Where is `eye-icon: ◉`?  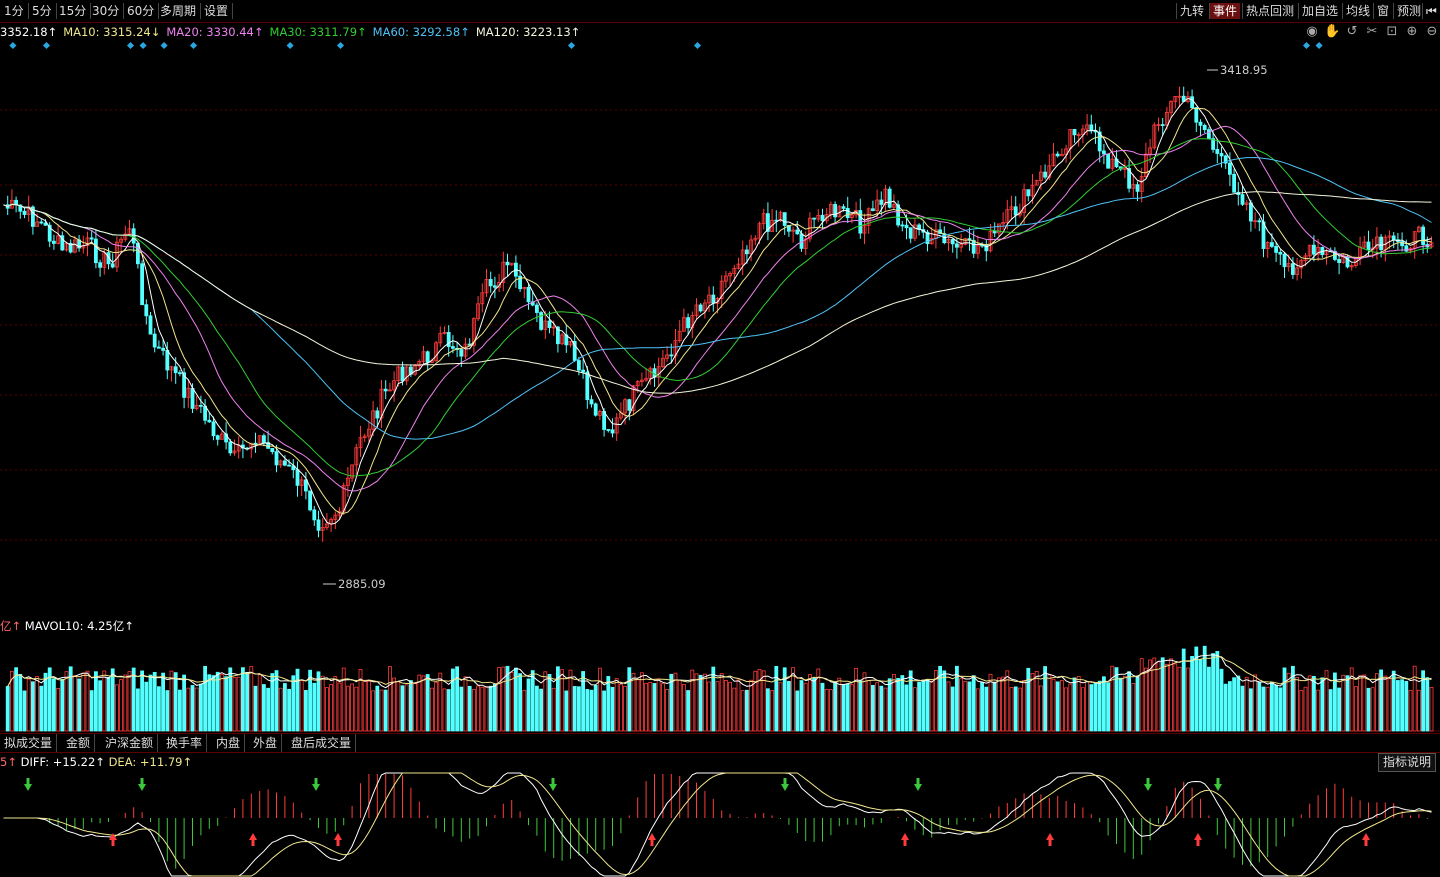
eye-icon: ◉ is located at coordinates (1312, 31).